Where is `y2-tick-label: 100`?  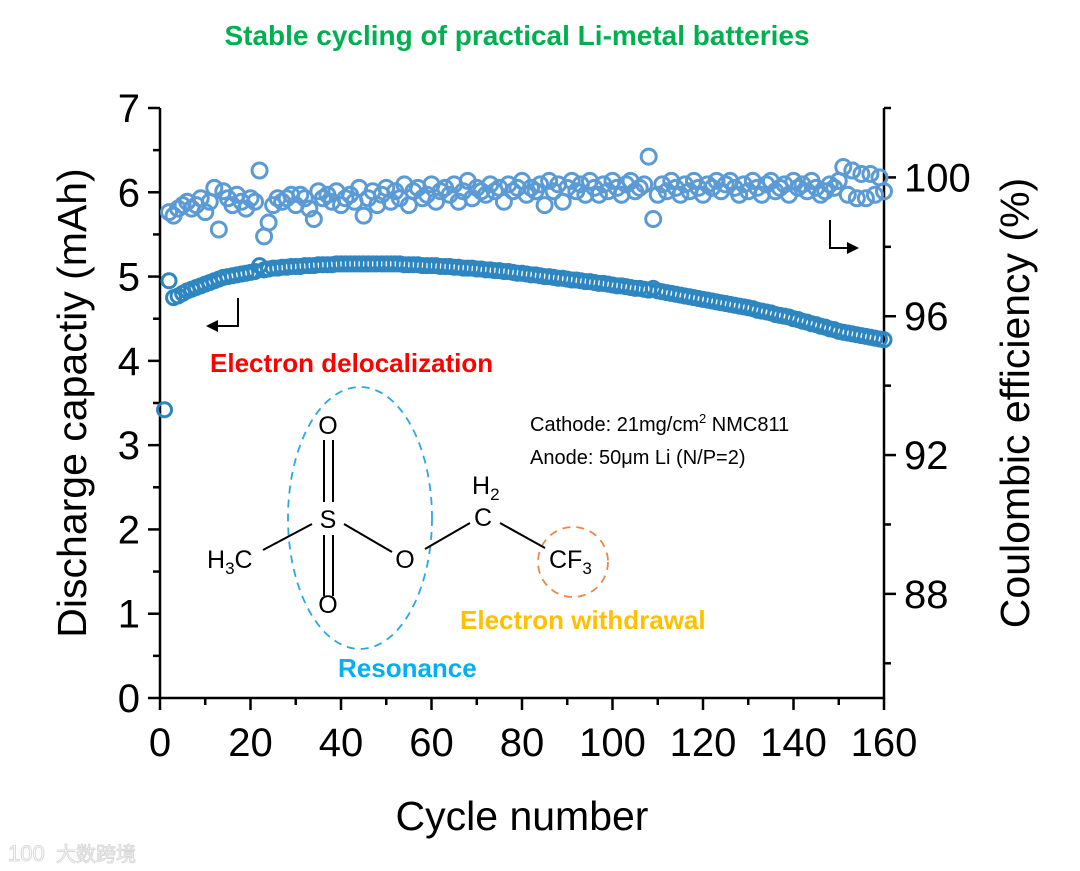
y2-tick-label: 100 is located at coordinates (937, 178).